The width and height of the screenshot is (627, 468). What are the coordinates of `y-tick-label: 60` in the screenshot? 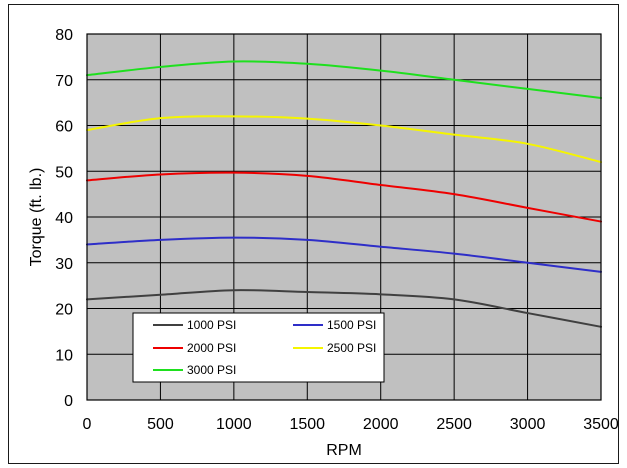 It's located at (64, 127).